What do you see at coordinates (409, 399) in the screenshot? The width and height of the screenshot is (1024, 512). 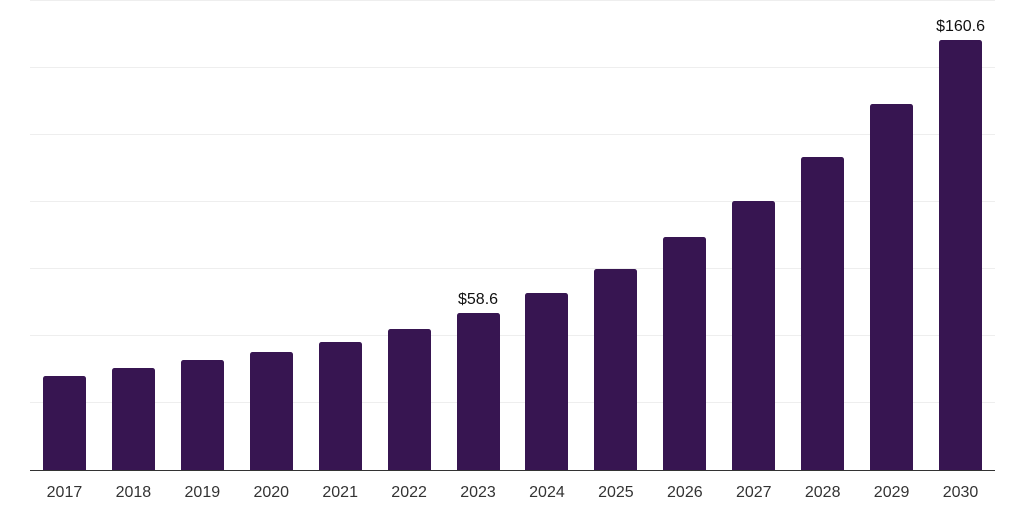 I see `bar-2022` at bounding box center [409, 399].